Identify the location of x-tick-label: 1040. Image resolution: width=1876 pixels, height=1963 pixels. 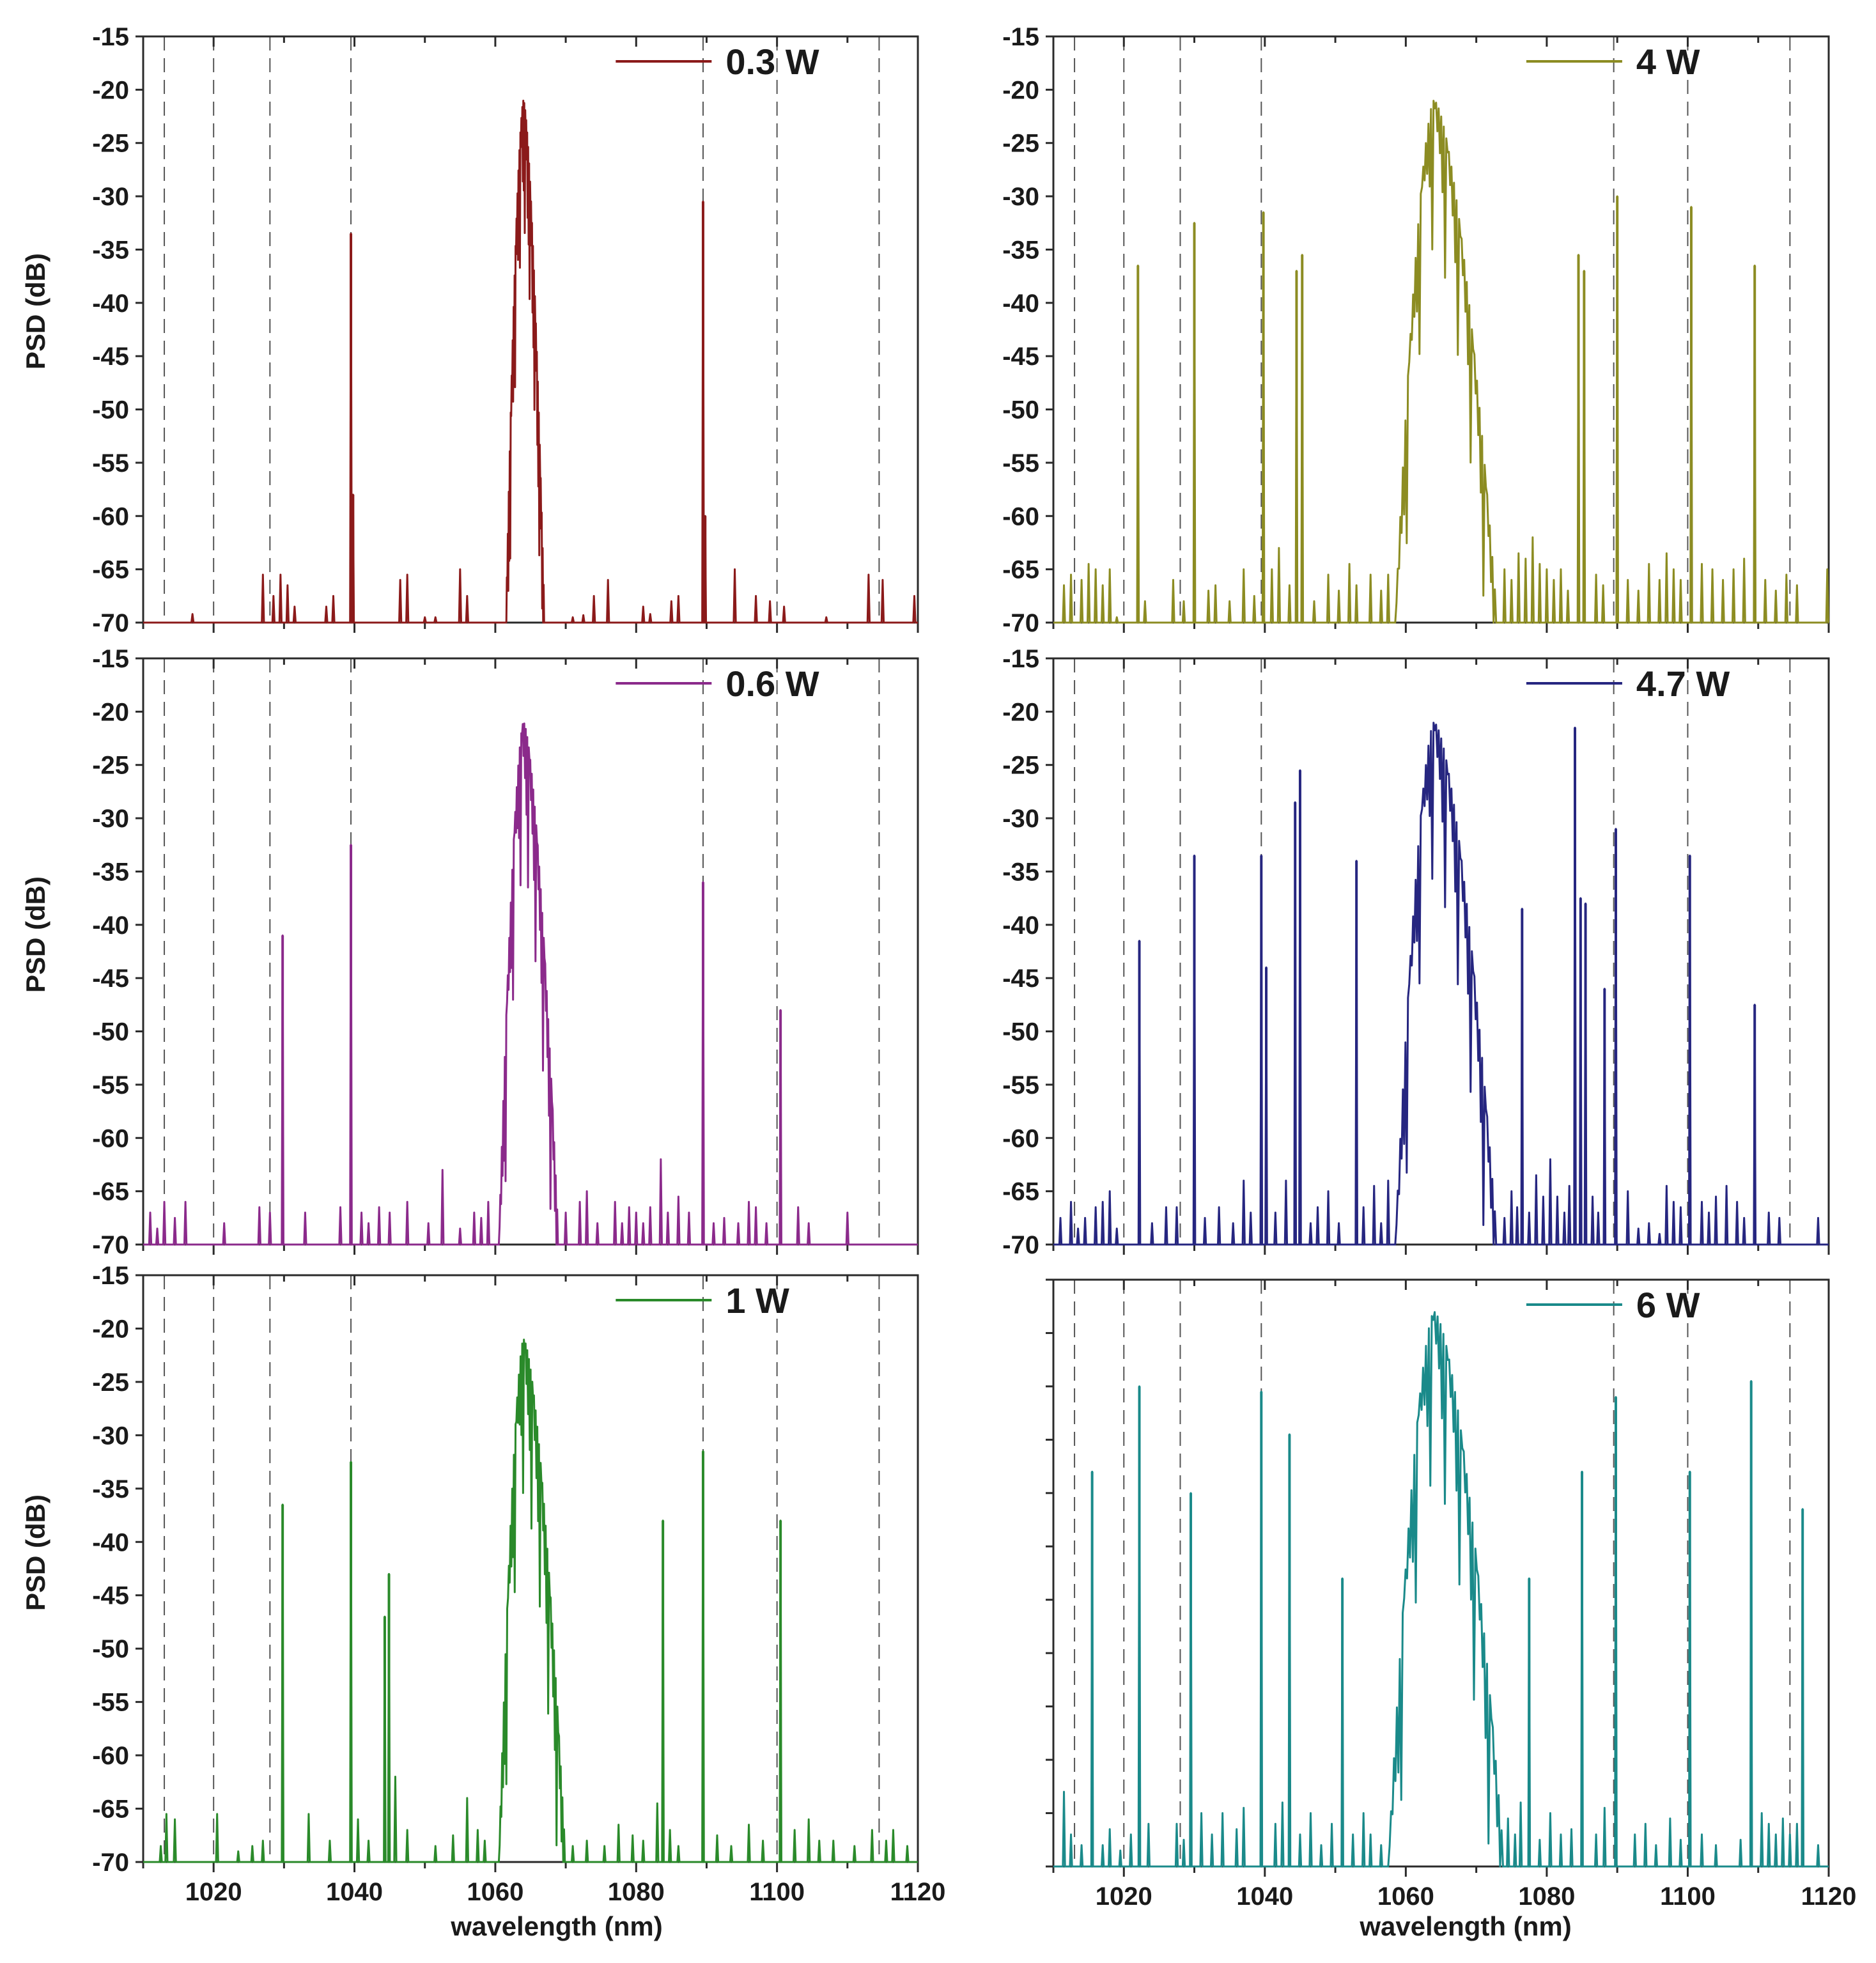
(354, 1892).